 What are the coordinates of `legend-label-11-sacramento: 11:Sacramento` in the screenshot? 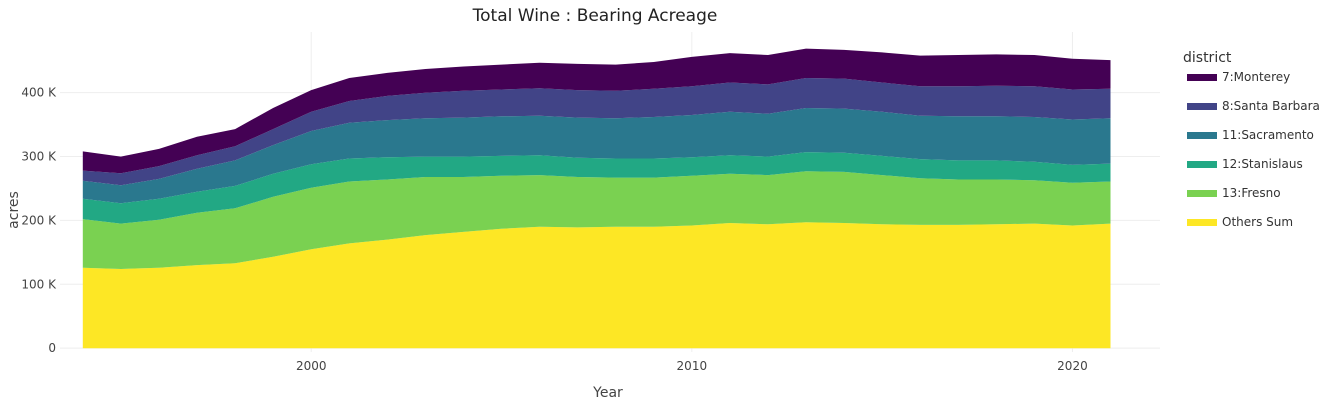 It's located at (1268, 135).